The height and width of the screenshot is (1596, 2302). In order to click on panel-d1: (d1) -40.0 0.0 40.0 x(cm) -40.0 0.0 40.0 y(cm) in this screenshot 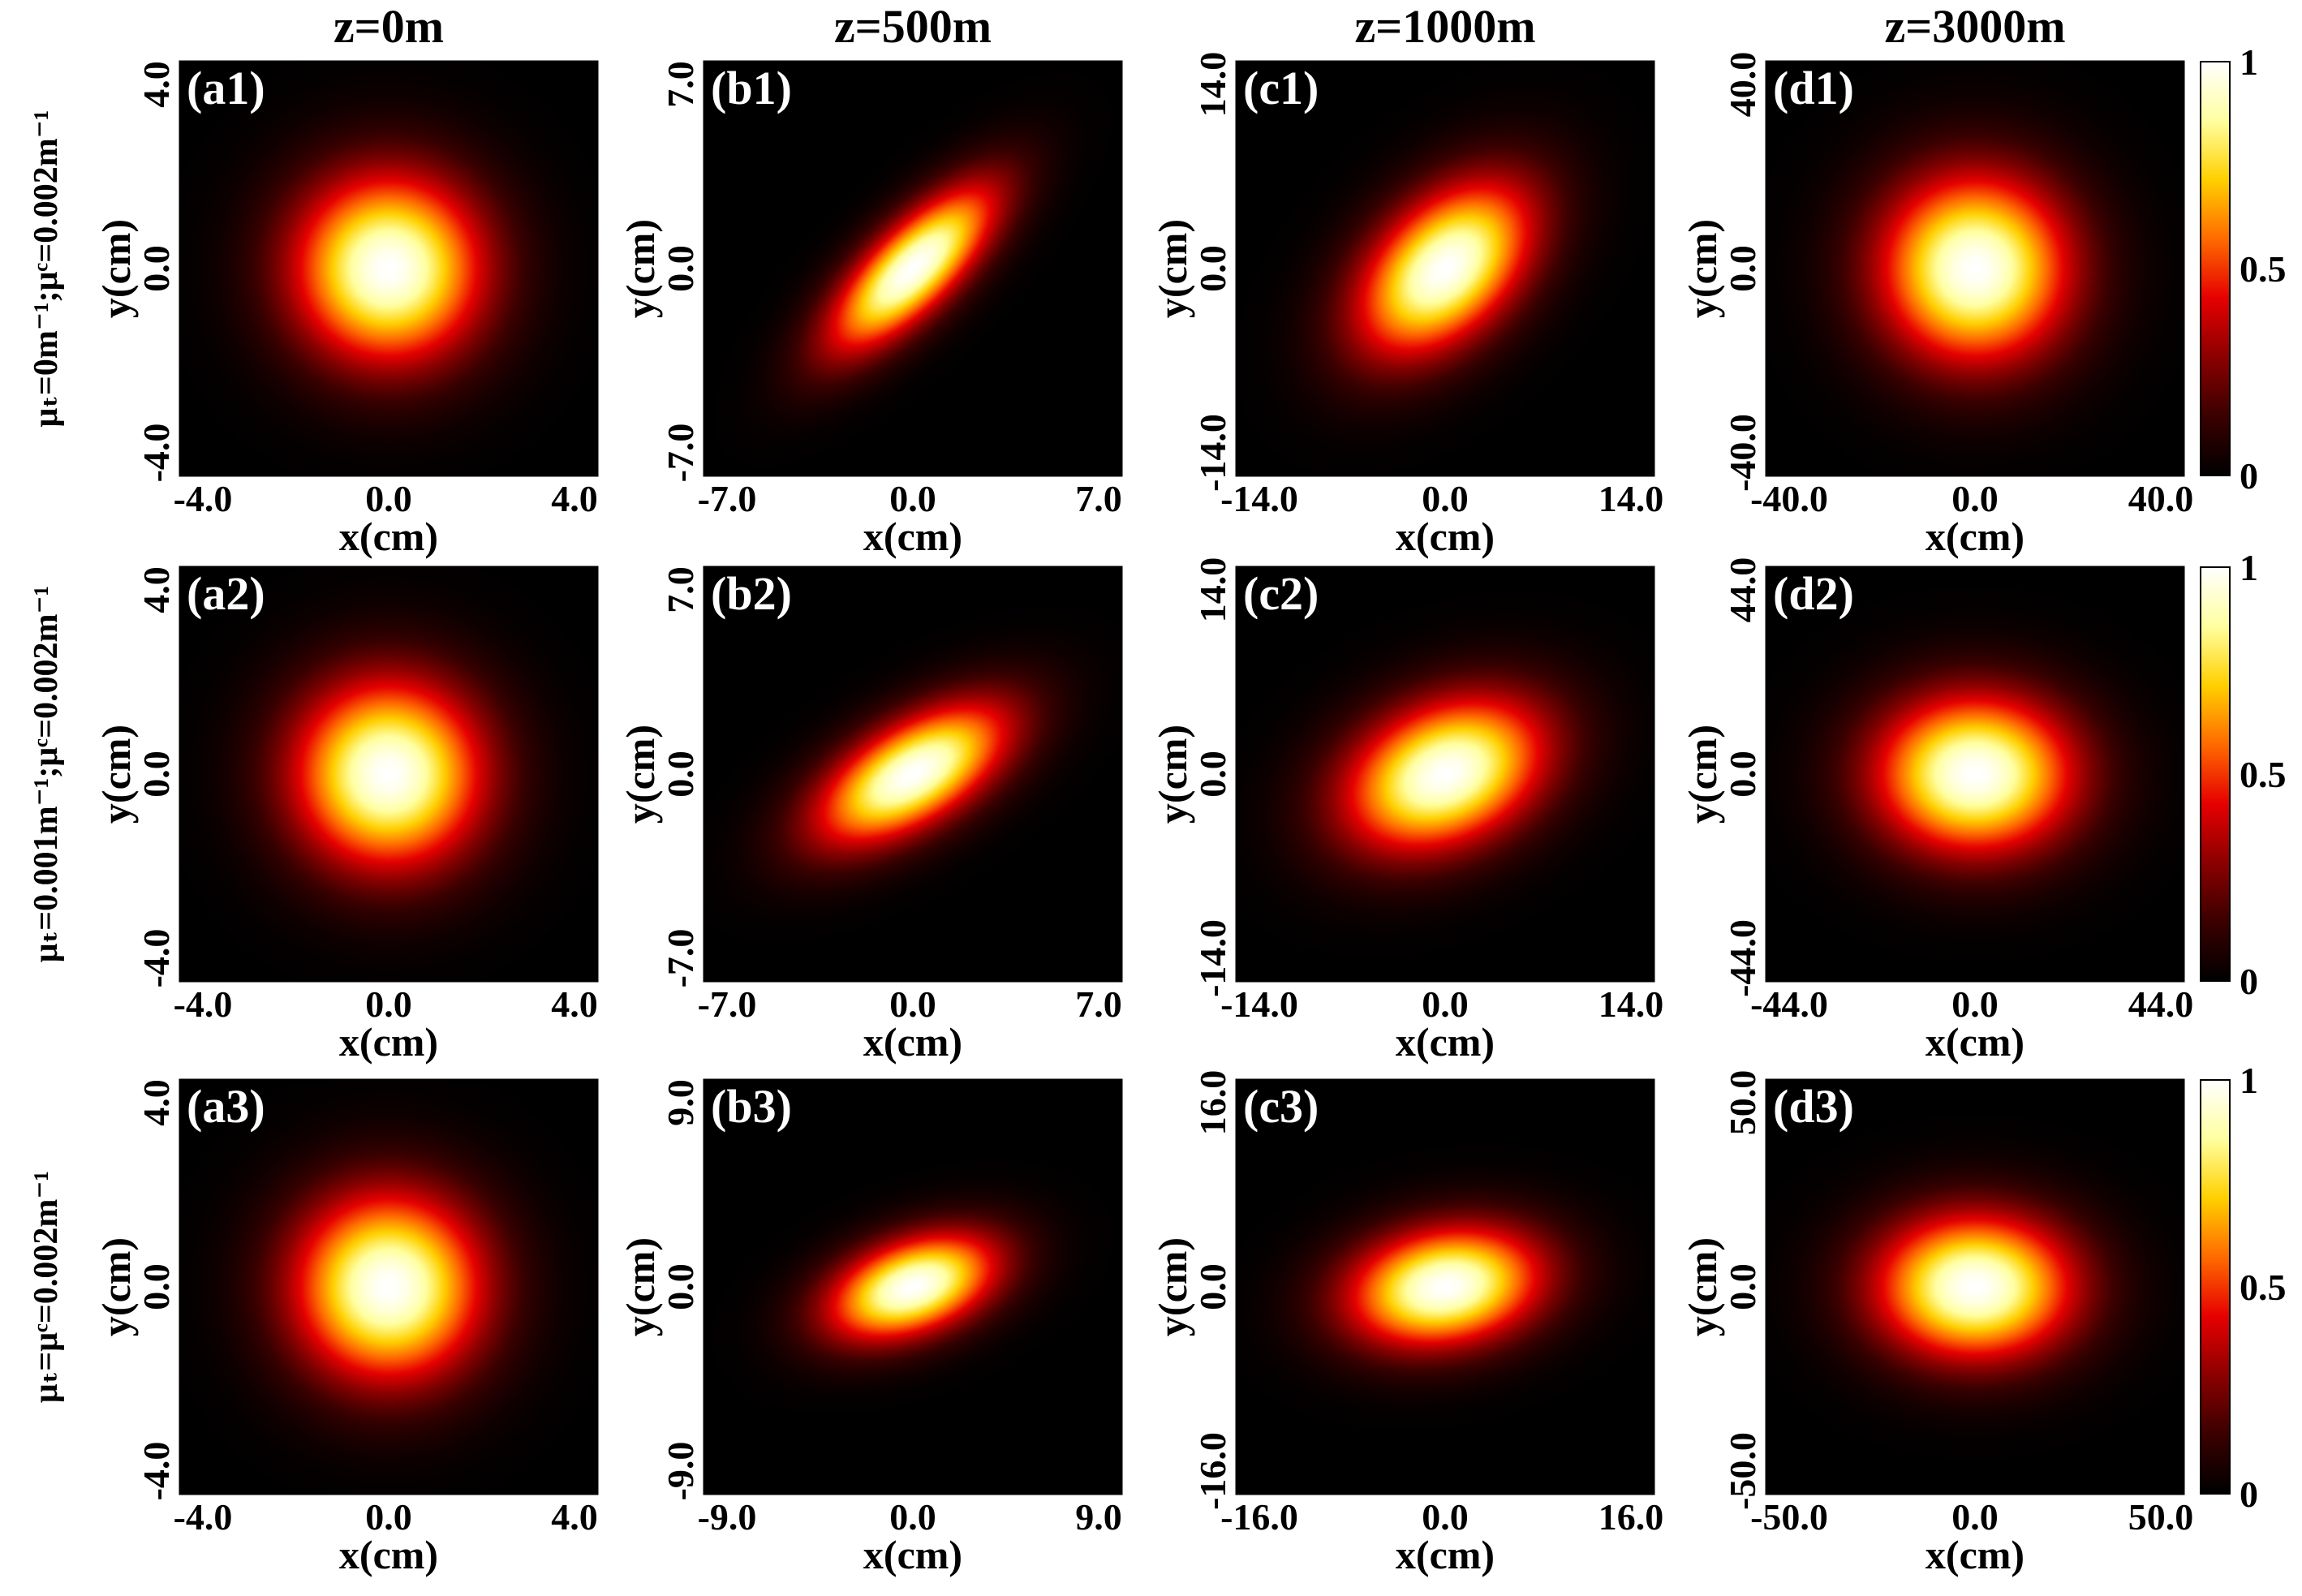, I will do `click(1936, 305)`.